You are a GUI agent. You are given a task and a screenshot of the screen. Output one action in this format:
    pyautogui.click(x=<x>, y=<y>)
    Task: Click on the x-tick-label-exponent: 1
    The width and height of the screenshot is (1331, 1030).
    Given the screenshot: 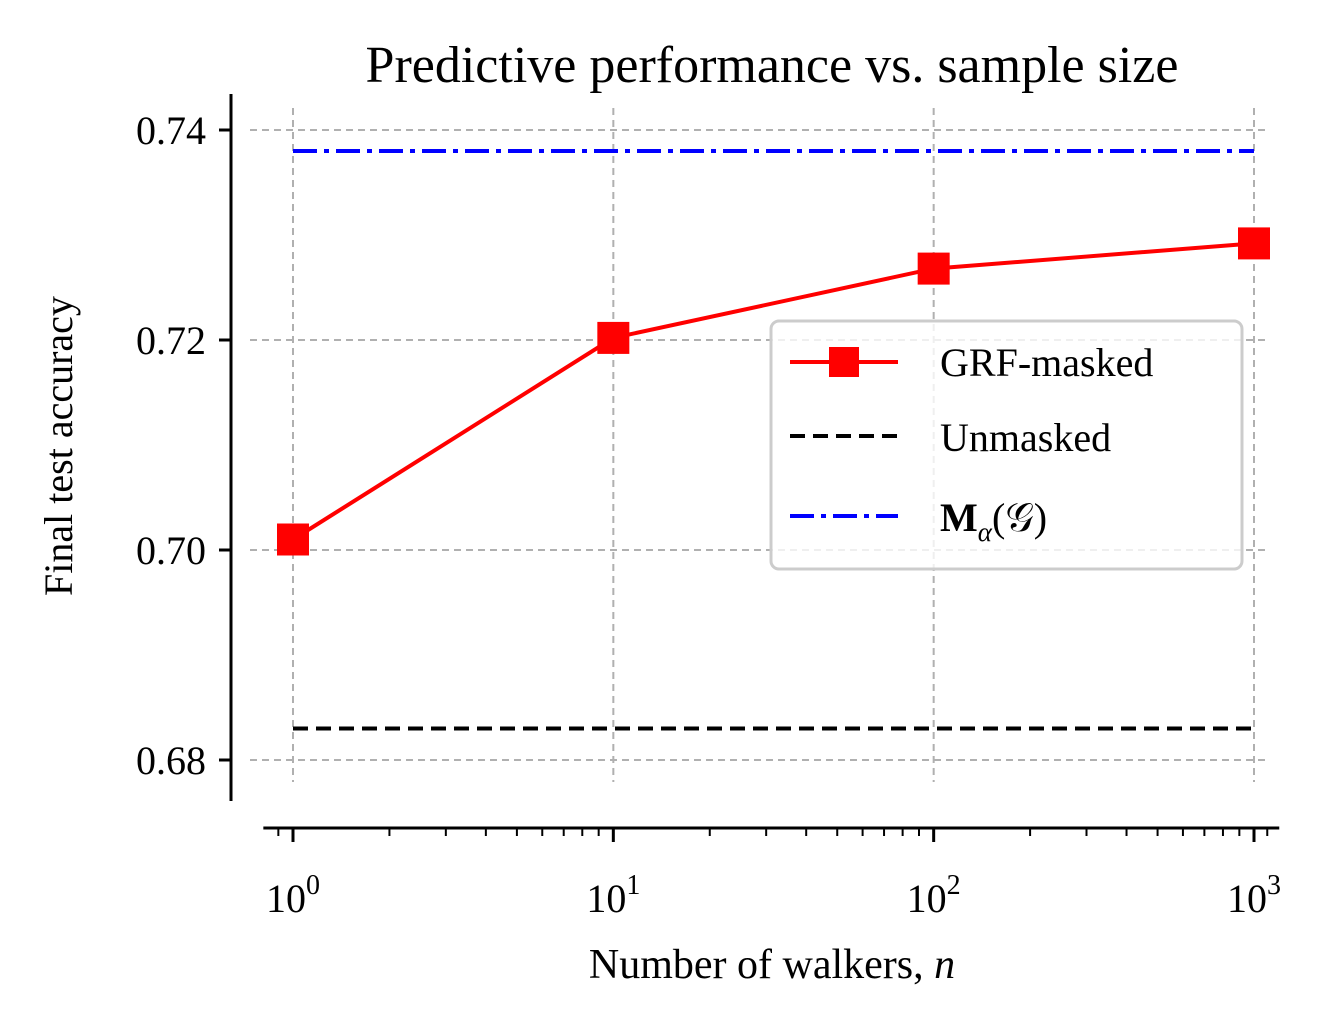 What is the action you would take?
    pyautogui.click(x=633, y=885)
    